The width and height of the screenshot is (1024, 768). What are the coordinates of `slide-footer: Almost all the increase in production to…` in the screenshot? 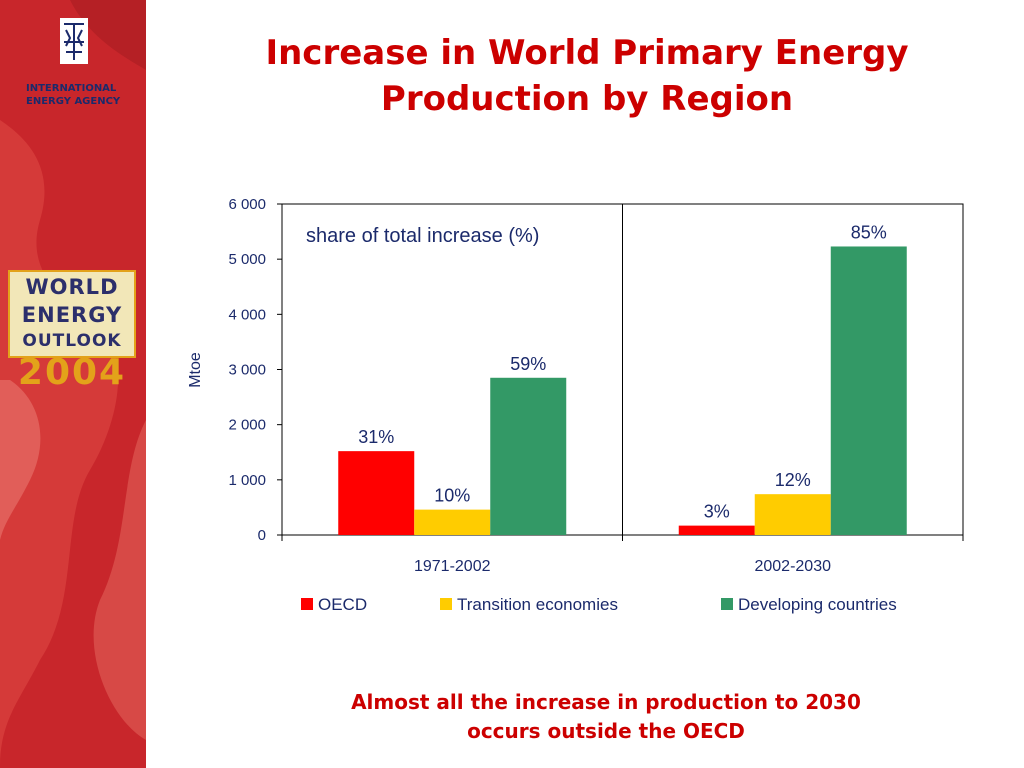 It's located at (606, 717).